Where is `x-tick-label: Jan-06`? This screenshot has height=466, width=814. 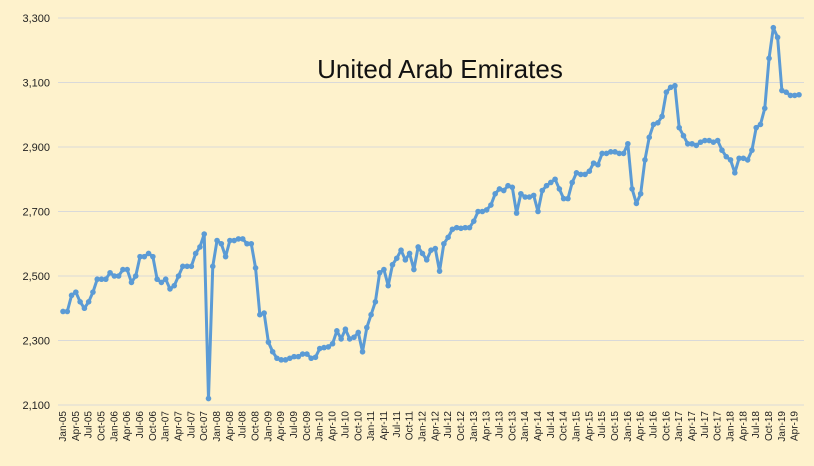
x-tick-label: Jan-06 is located at coordinates (114, 426).